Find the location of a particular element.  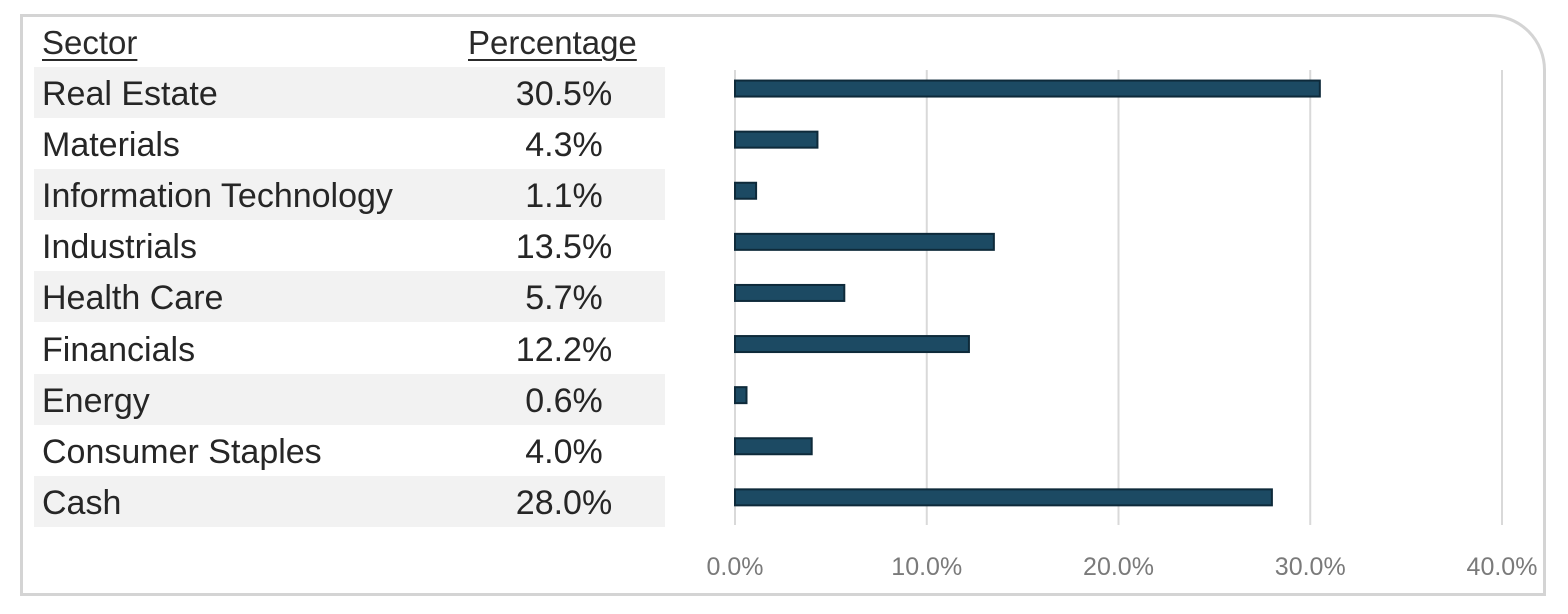

sector-percentage: 28.0% is located at coordinates (564, 502).